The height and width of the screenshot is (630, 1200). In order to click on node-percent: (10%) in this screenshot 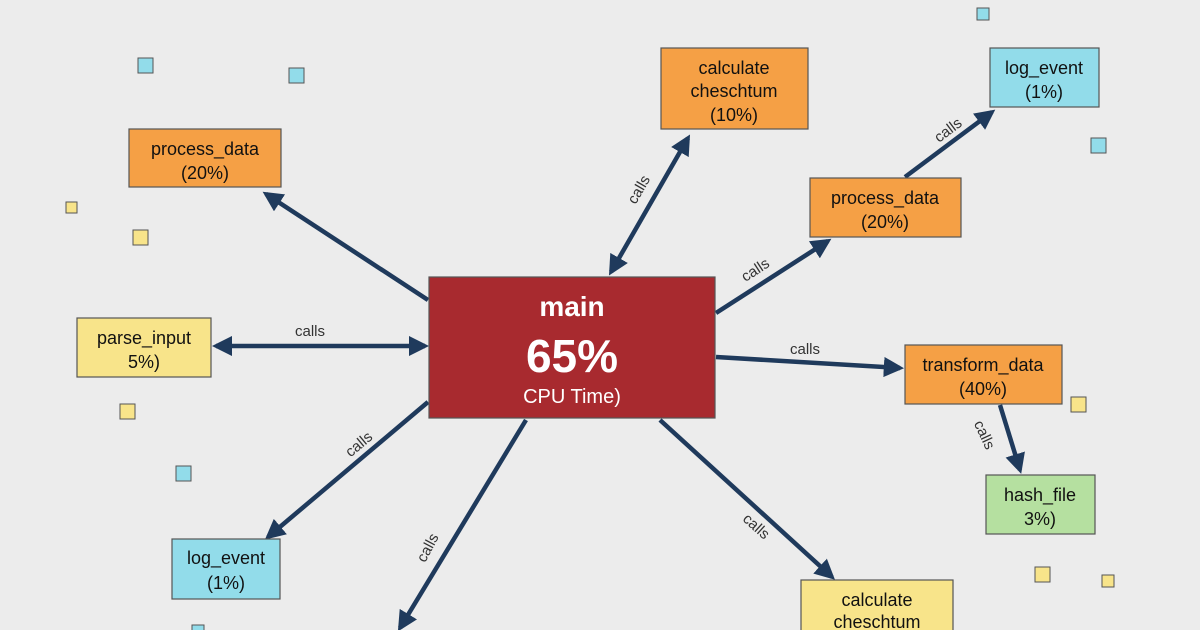, I will do `click(734, 115)`.